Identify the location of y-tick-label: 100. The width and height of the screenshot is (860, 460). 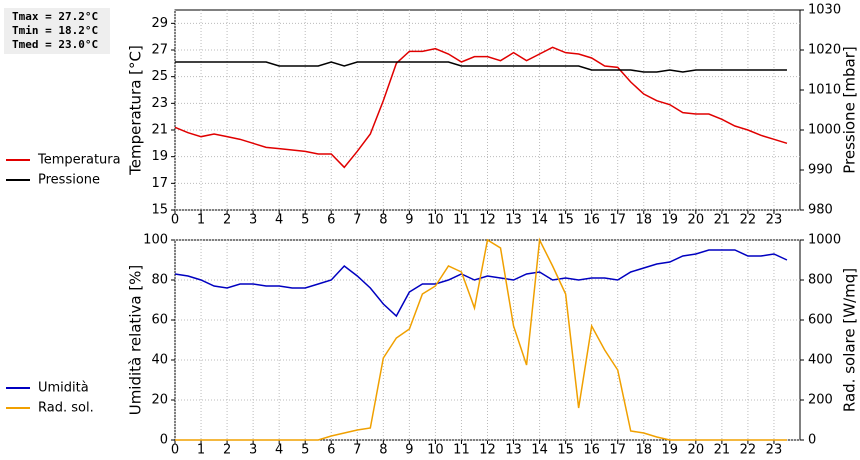
(155, 240).